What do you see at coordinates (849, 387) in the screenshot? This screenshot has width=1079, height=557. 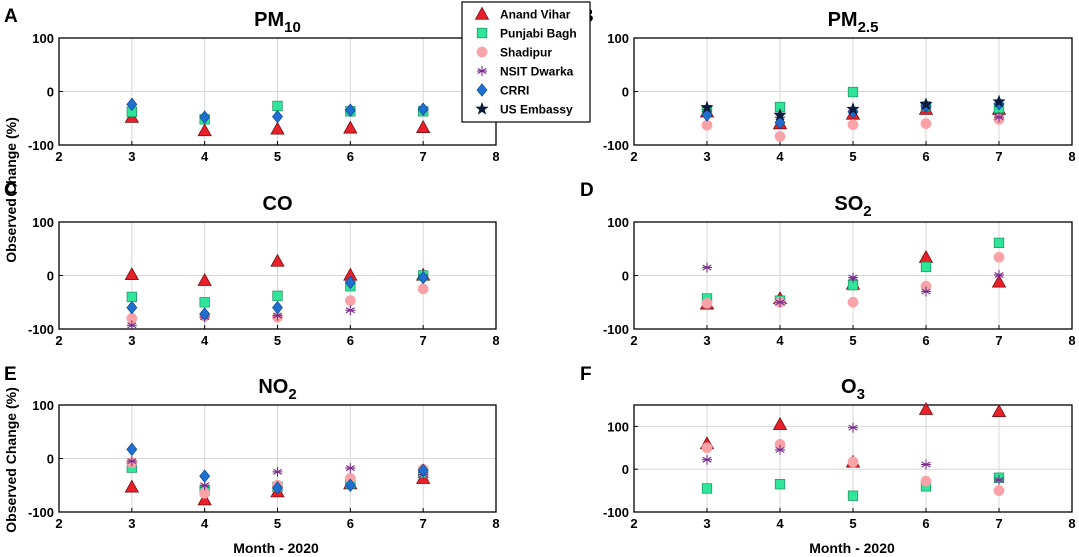 I see `panel-title-main: O` at bounding box center [849, 387].